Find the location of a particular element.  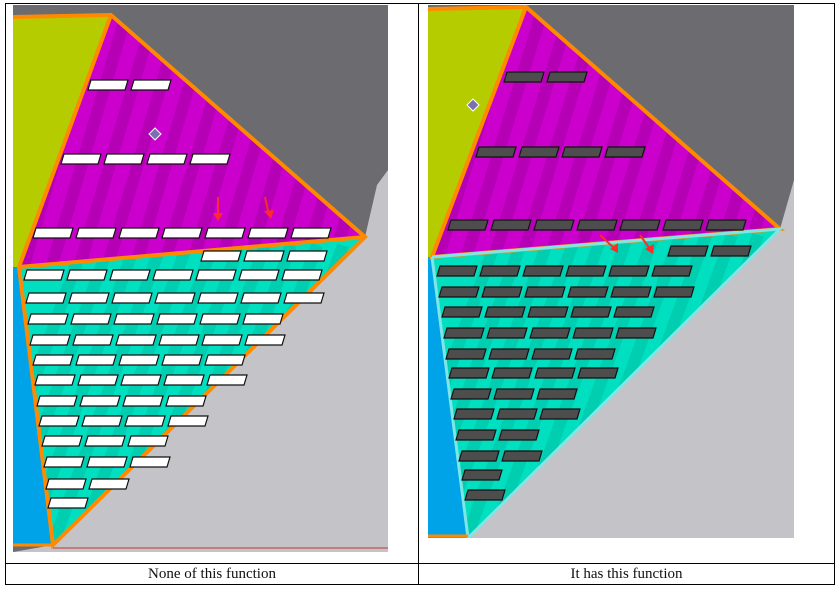

caption-right: It has this function is located at coordinates (626, 574).